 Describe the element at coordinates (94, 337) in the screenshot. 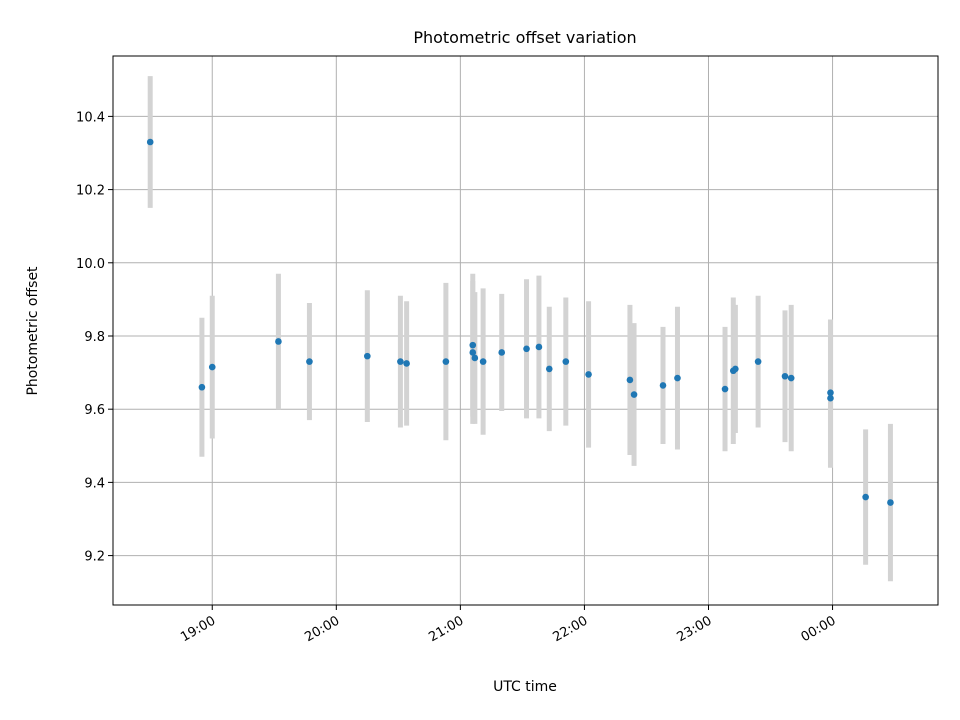

I see `y-tick-label: 9.8` at that location.